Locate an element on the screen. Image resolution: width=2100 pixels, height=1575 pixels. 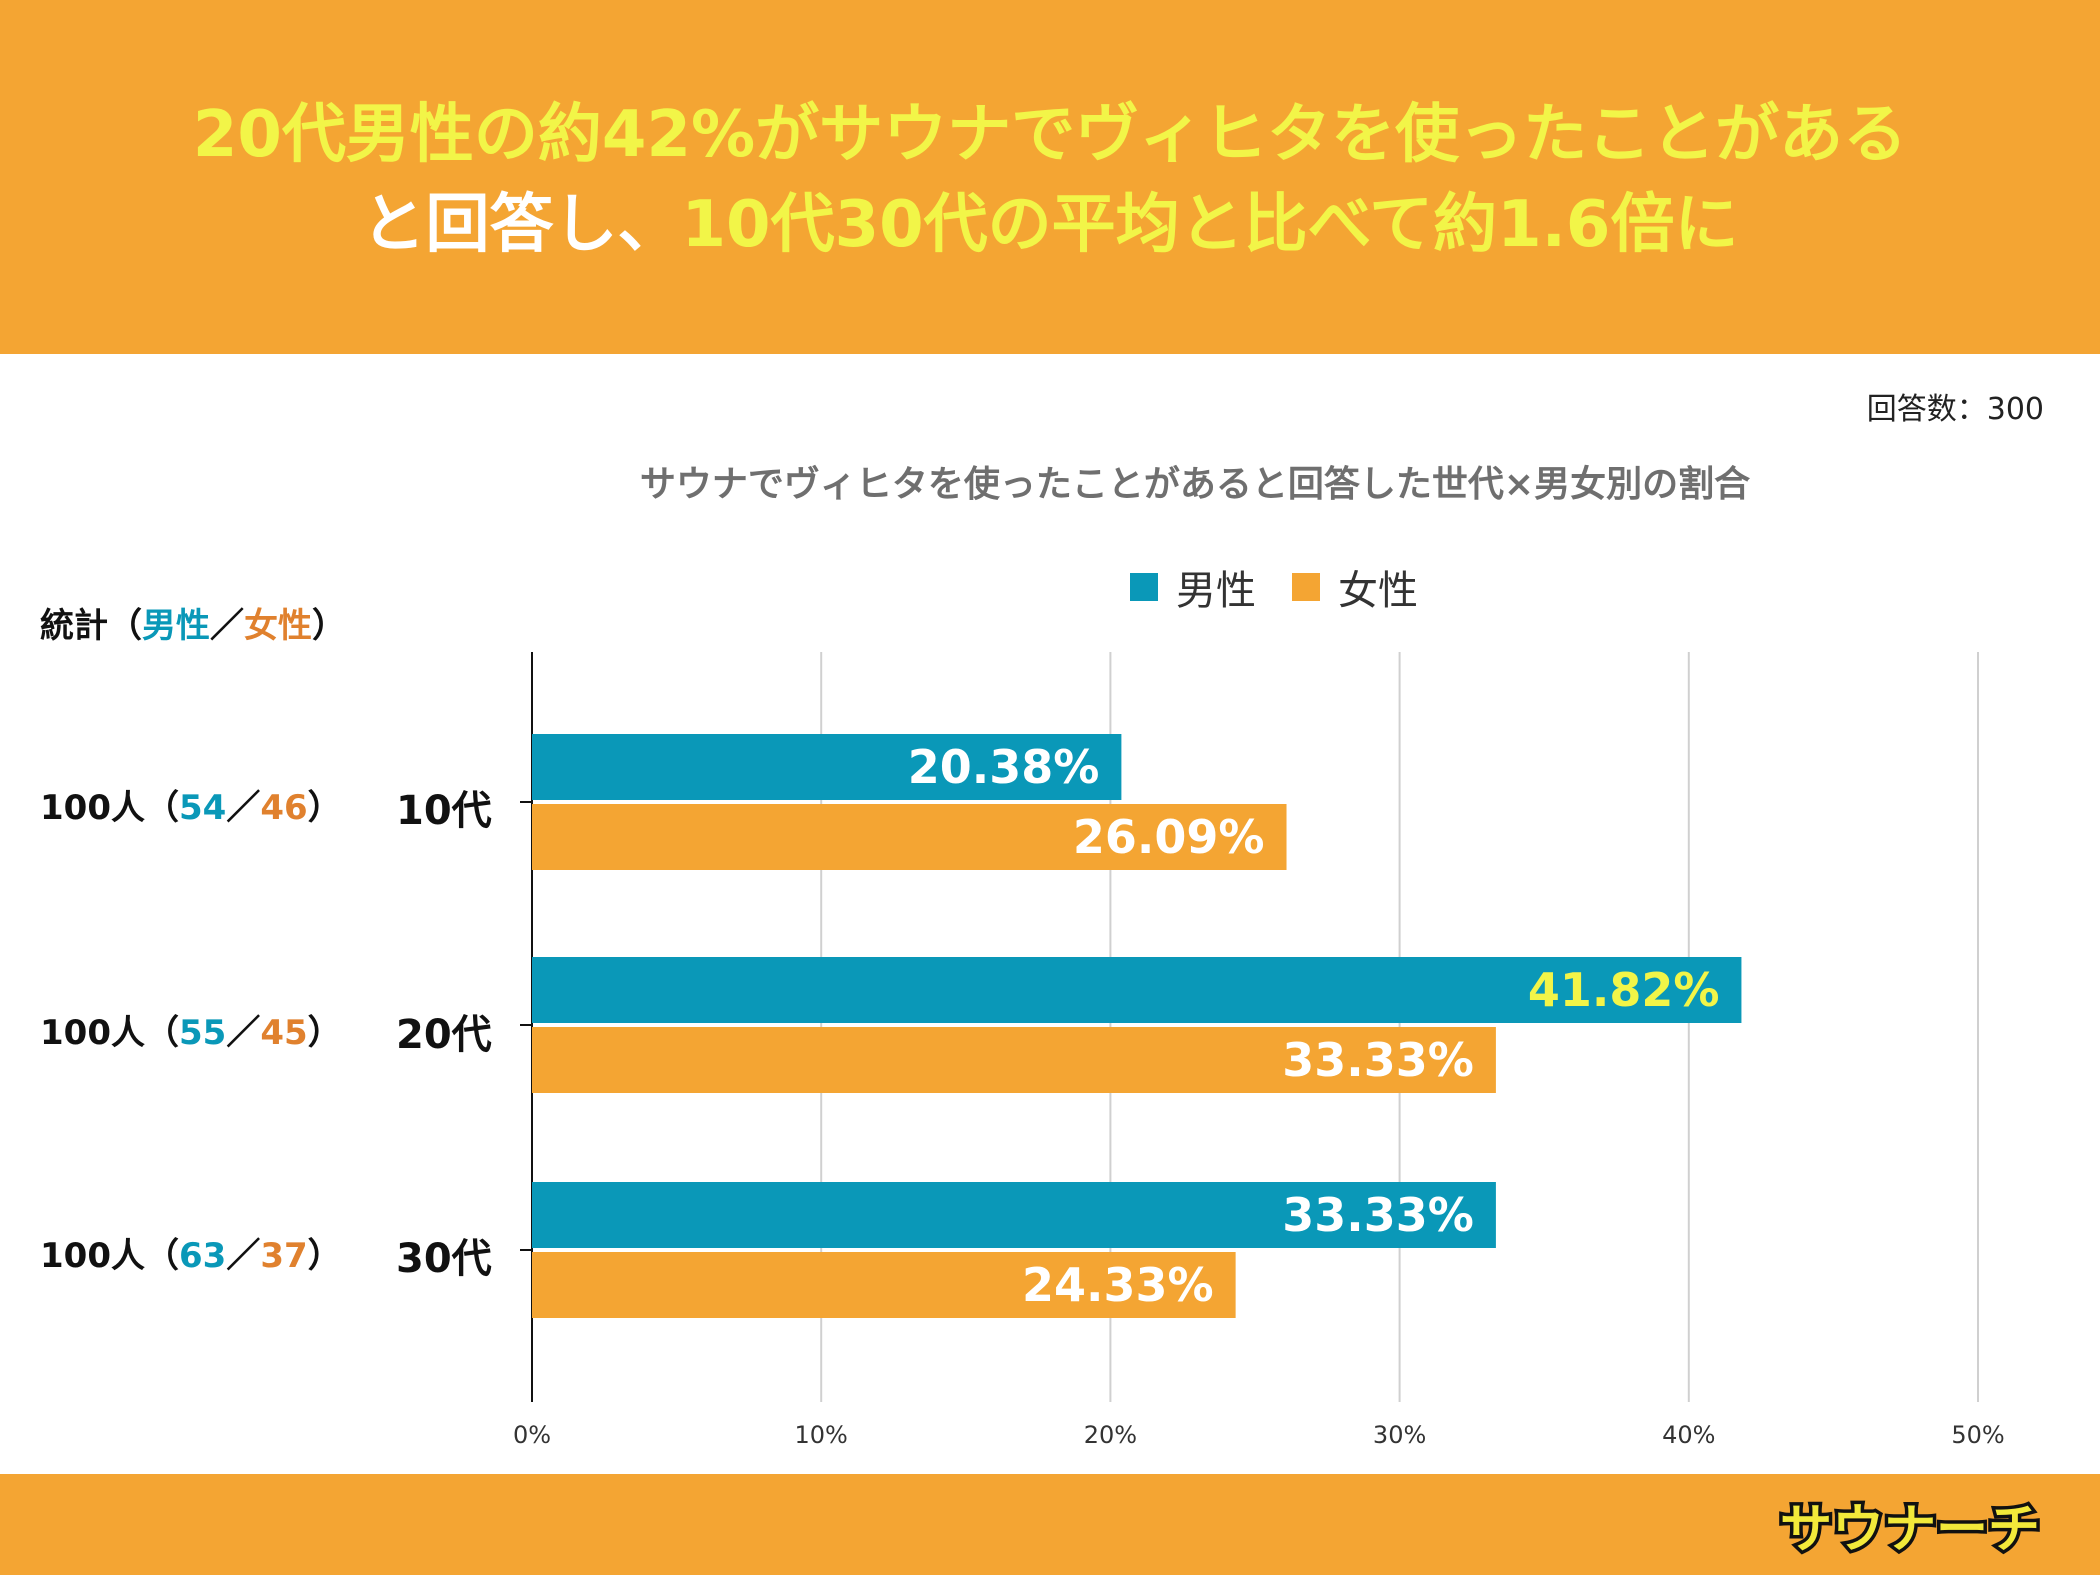
legend-swatch-female is located at coordinates (1306, 587).